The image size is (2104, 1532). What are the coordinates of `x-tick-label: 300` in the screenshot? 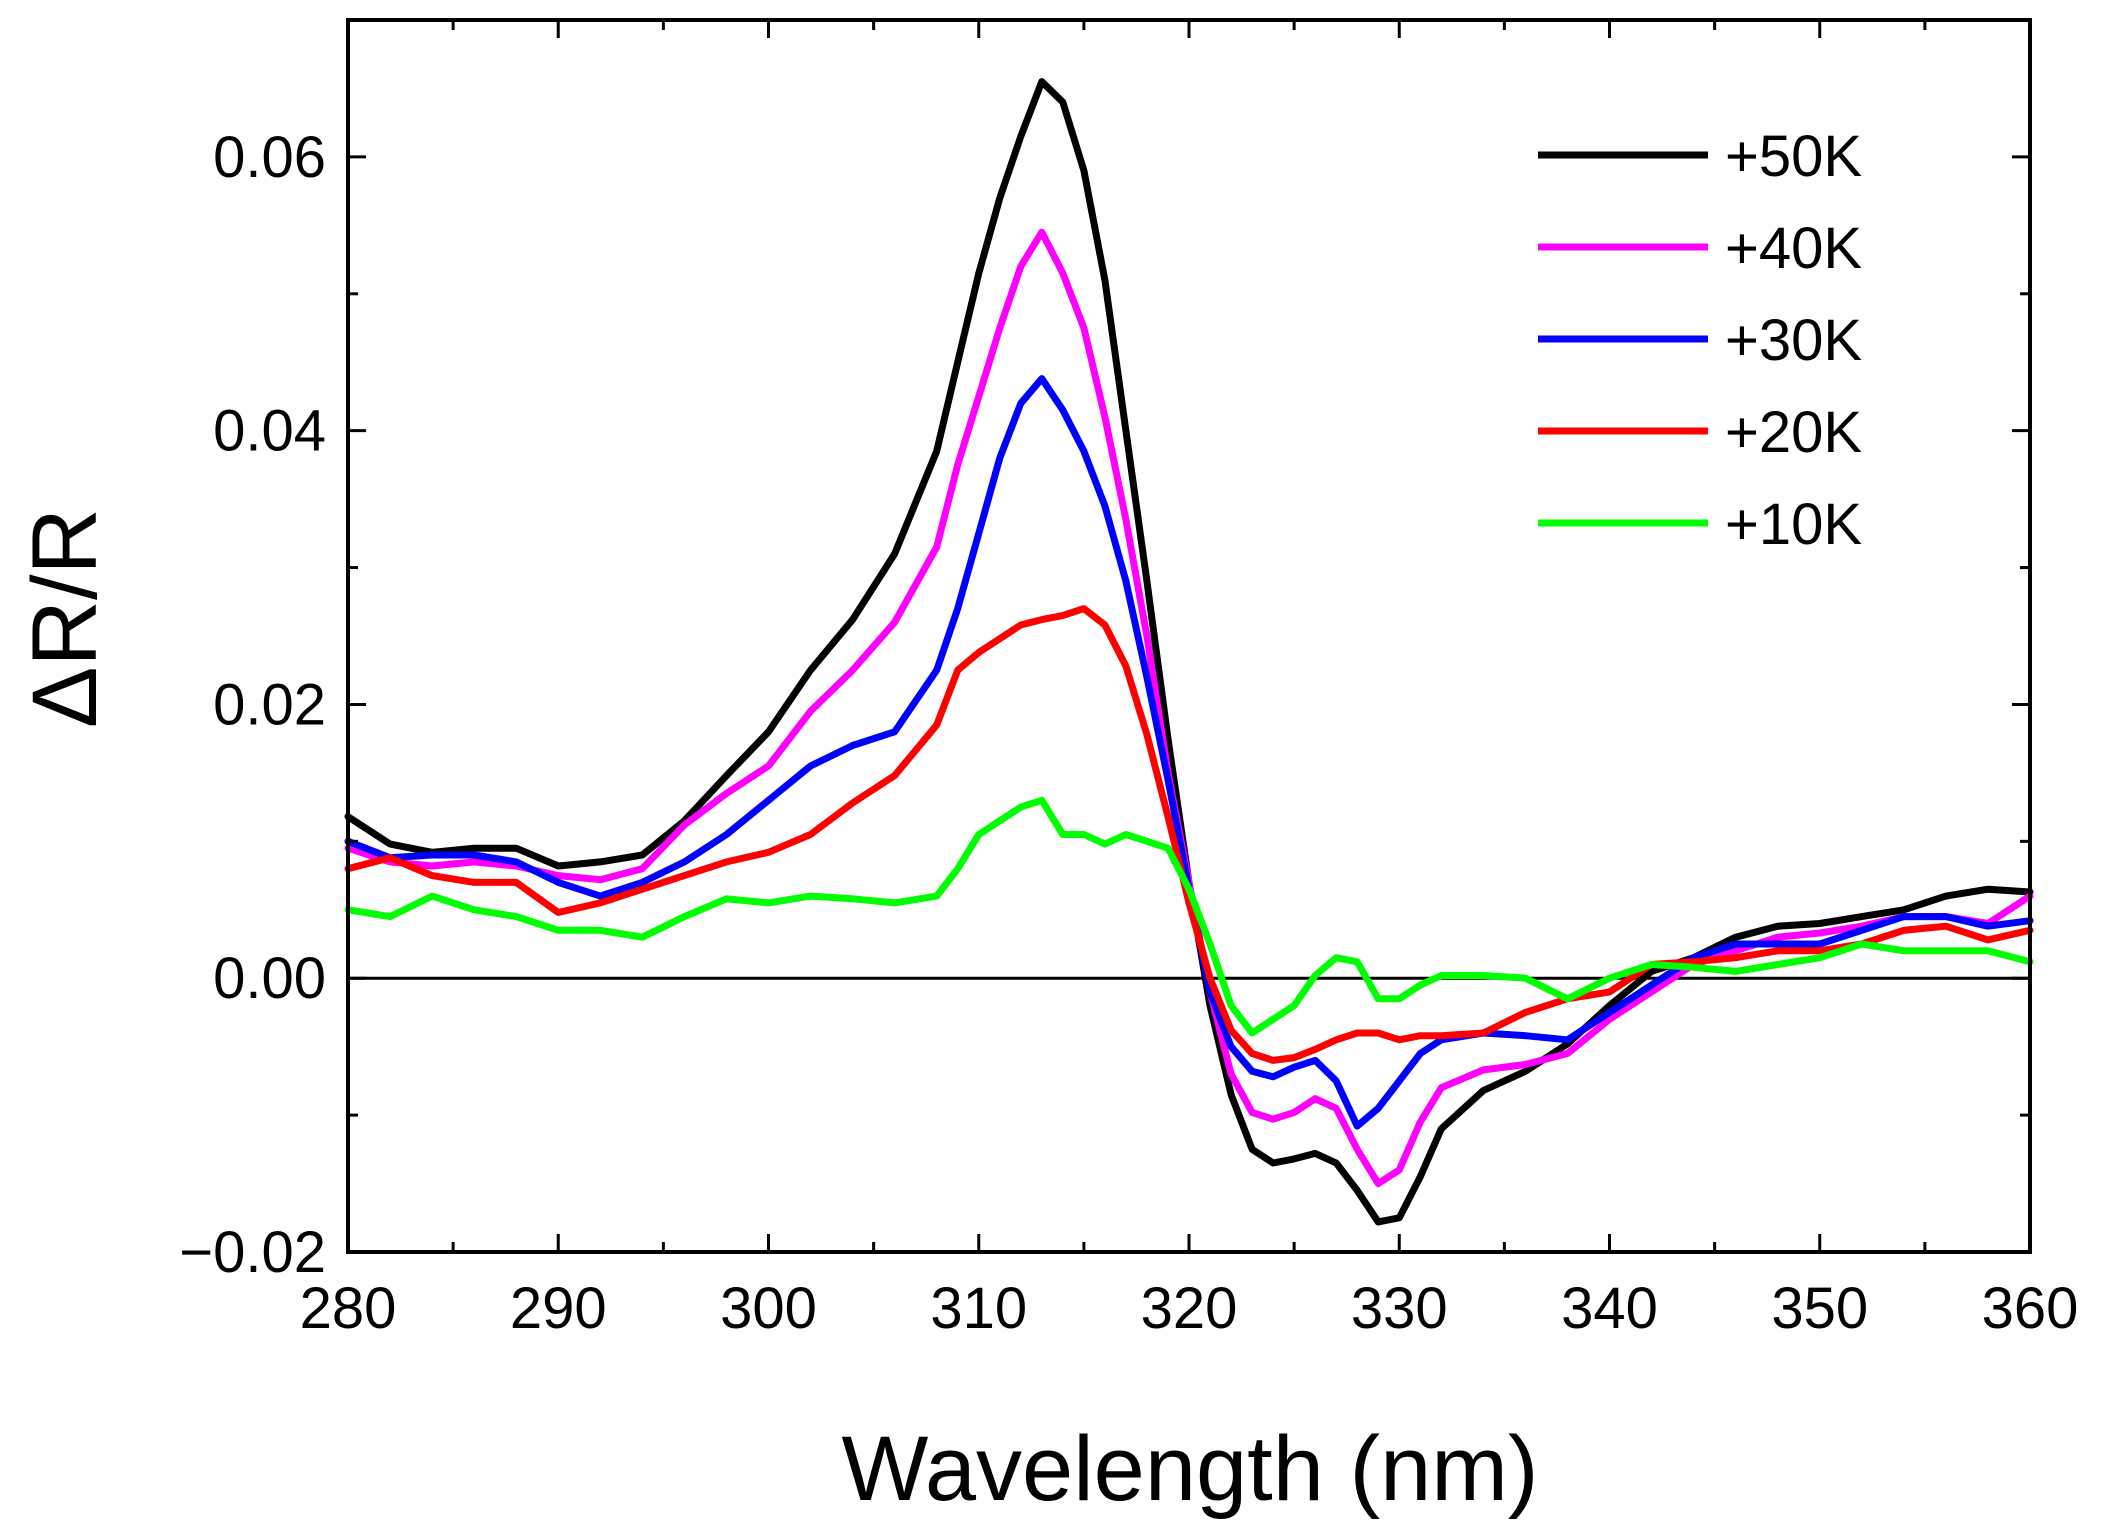 It's located at (768, 1308).